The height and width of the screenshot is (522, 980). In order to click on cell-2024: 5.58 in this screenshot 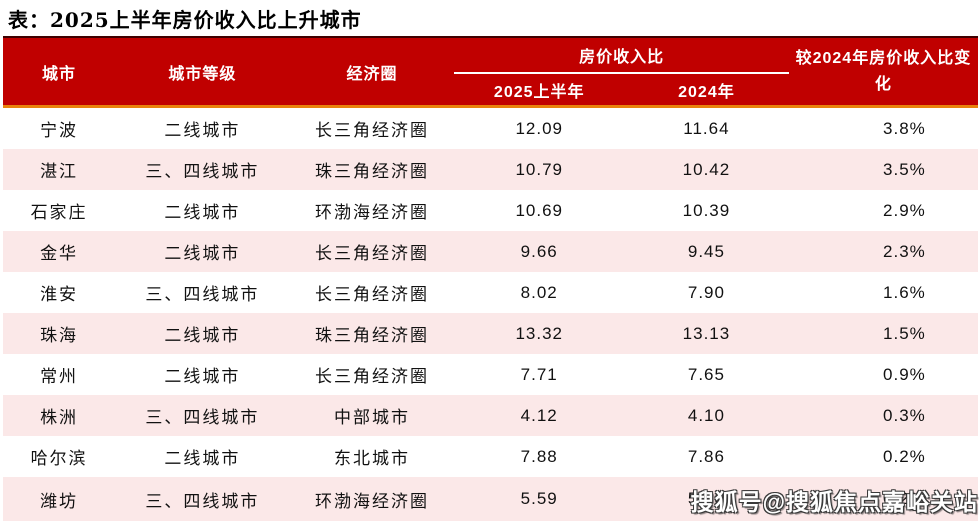, I will do `click(706, 499)`.